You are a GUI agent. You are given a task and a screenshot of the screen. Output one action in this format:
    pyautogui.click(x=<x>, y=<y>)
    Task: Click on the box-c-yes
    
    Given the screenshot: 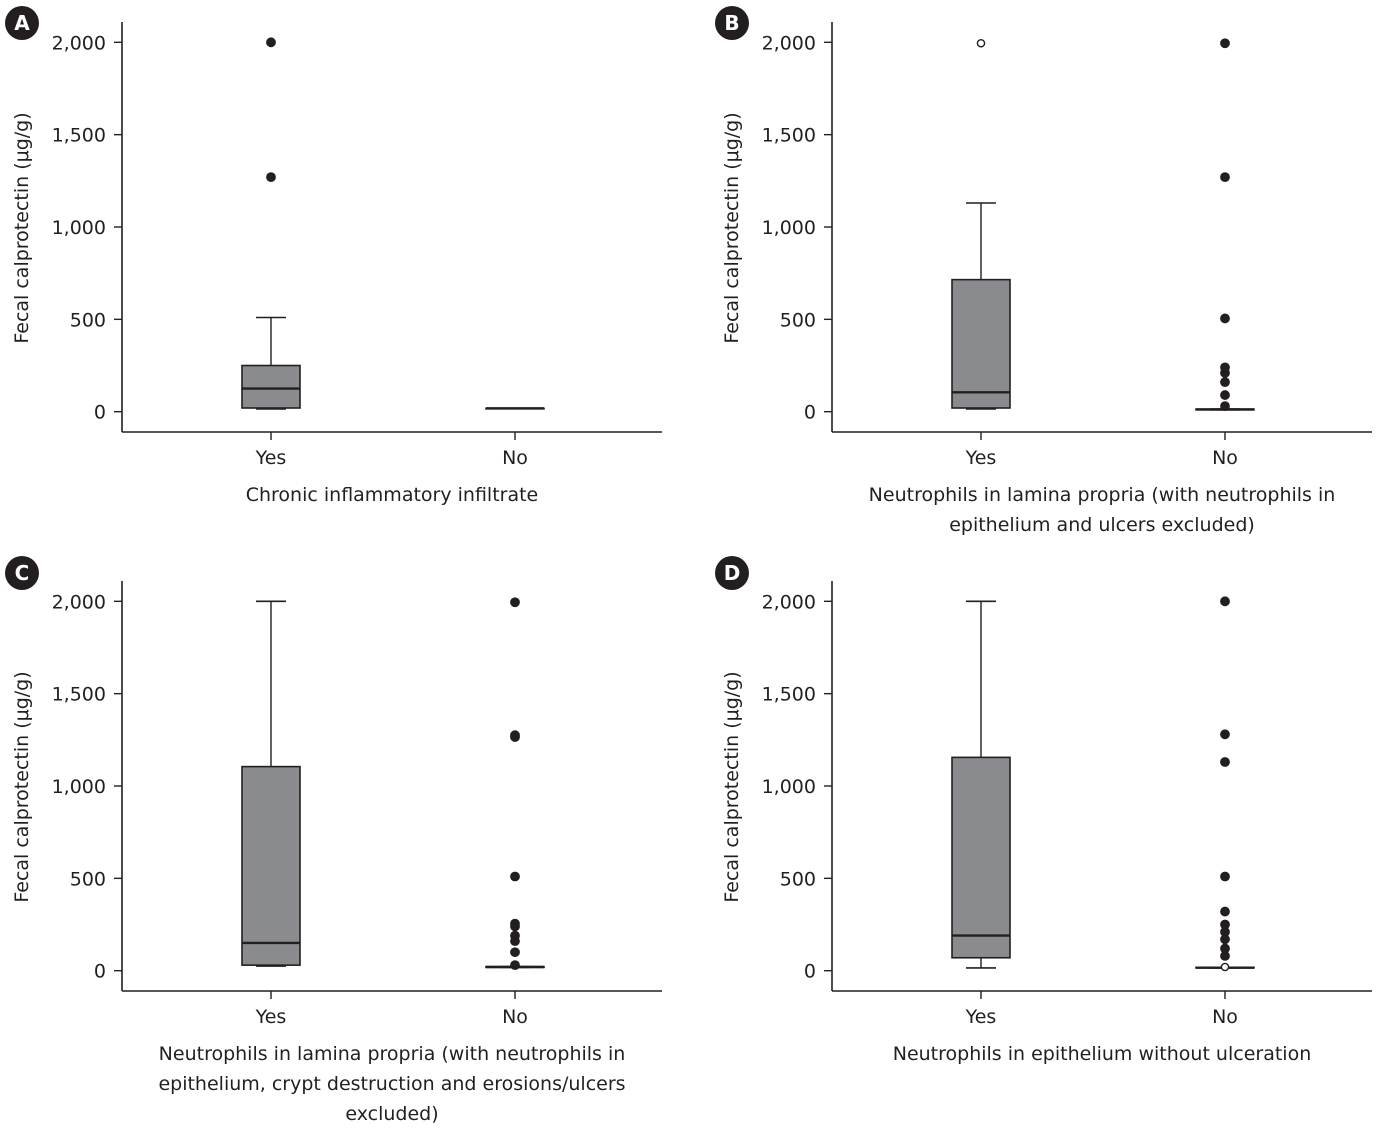 What is the action you would take?
    pyautogui.click(x=271, y=865)
    